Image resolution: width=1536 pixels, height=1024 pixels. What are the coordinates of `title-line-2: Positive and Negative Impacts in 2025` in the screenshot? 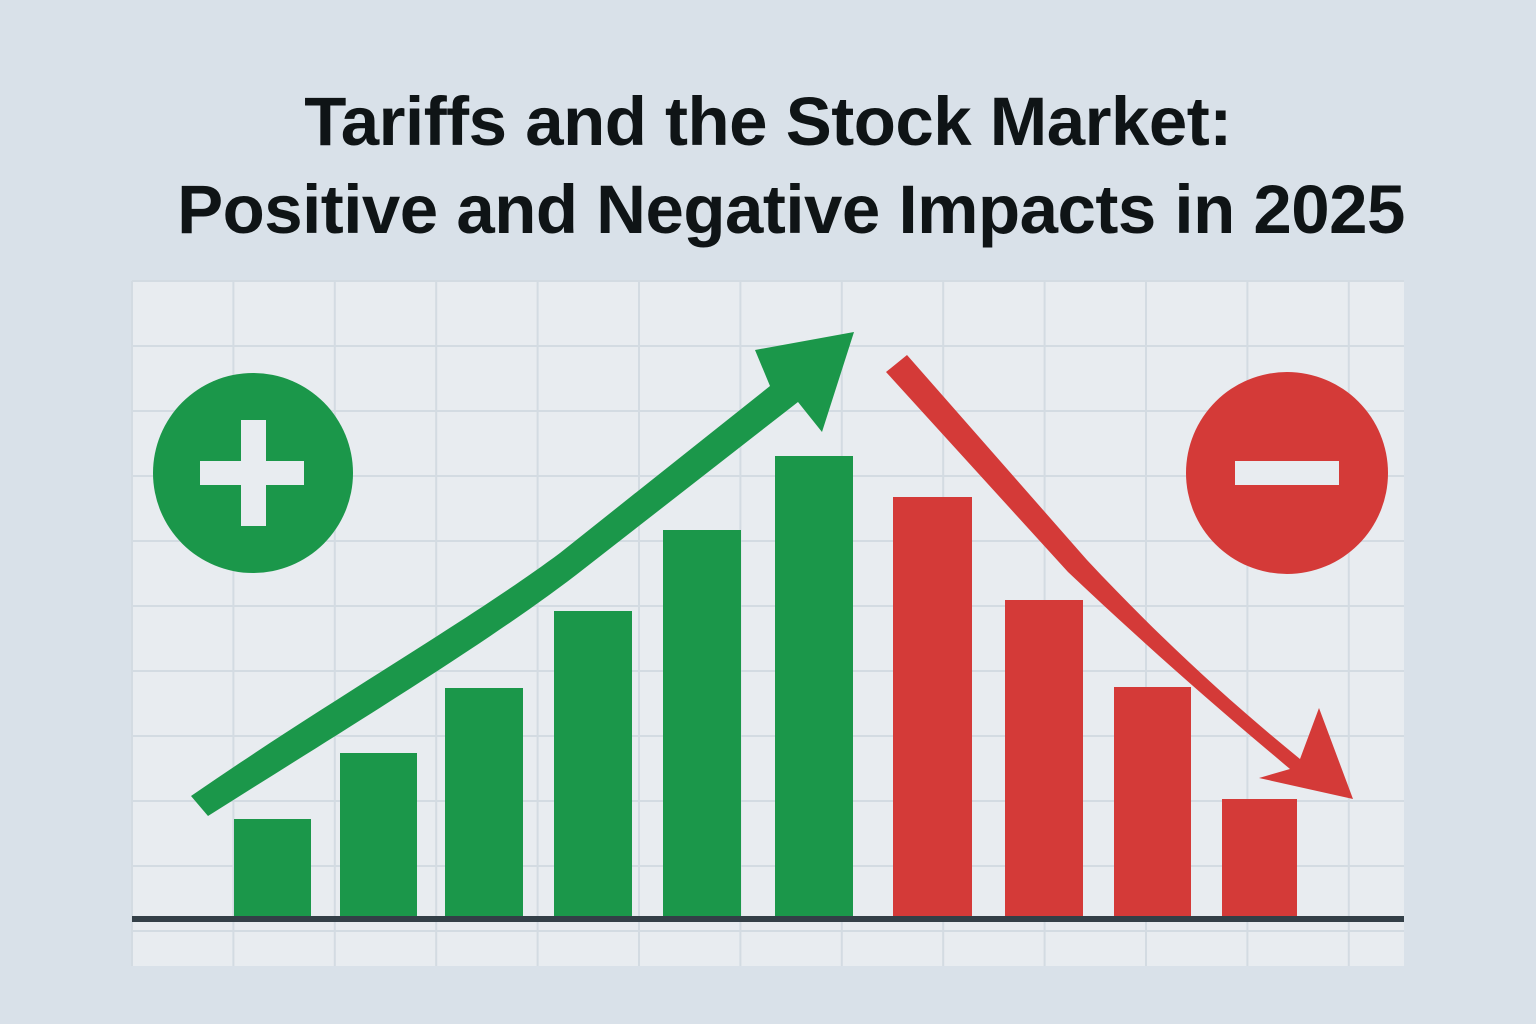 It's located at (791, 209).